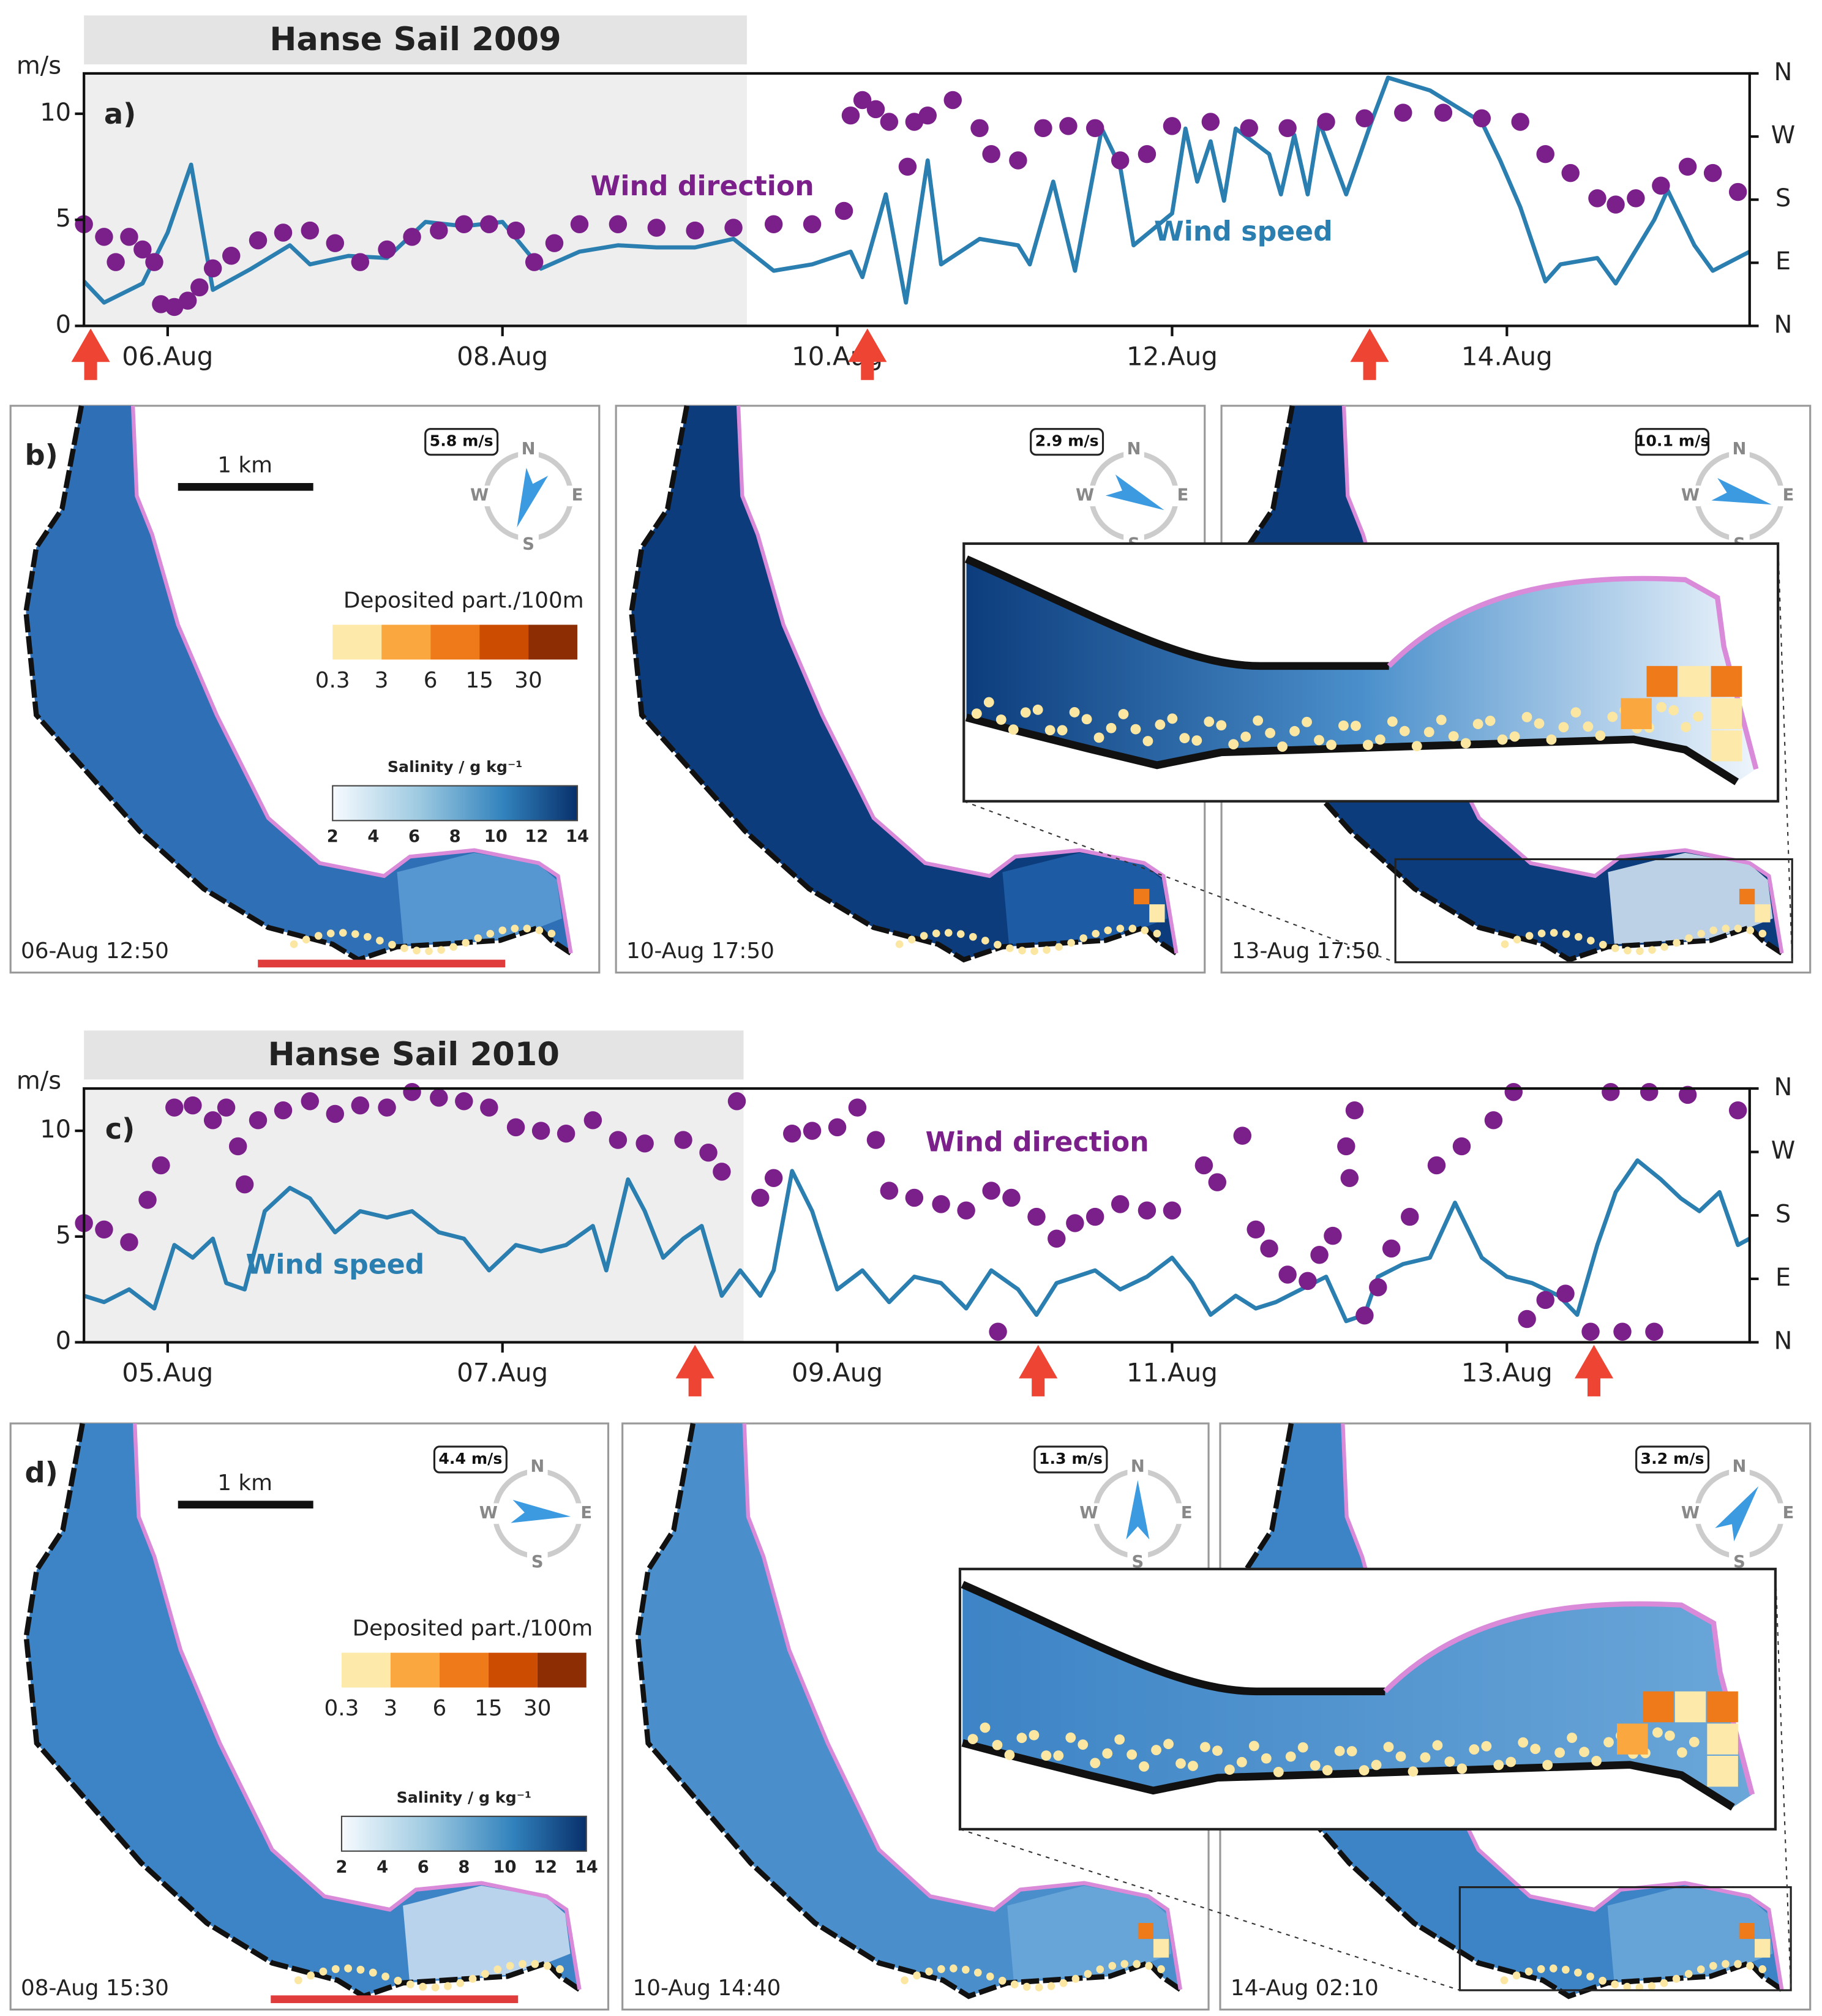  I want to click on y2-tick-label: W, so click(1783, 135).